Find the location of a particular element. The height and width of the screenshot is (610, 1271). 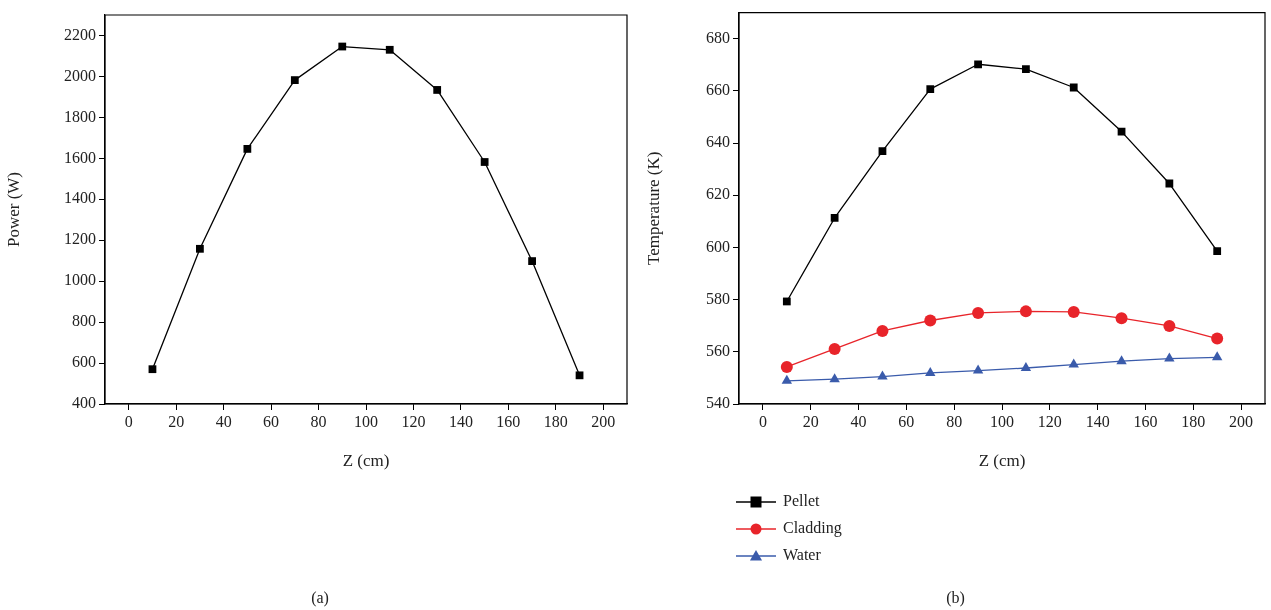

legend-label: Cladding is located at coordinates (812, 528).